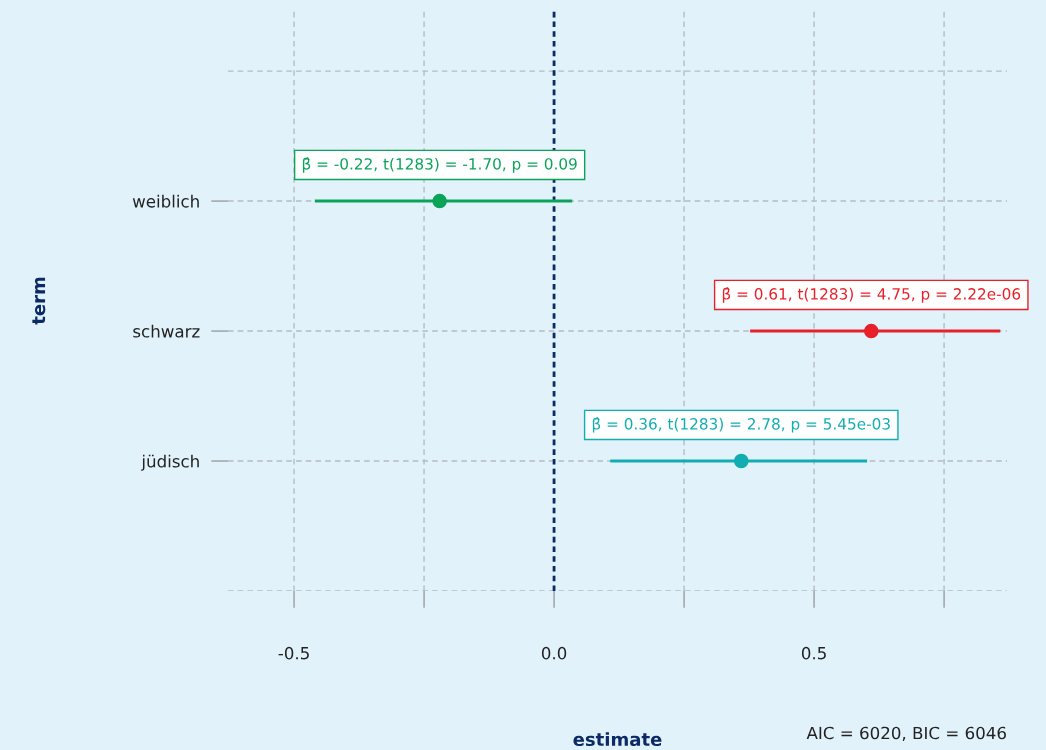 This screenshot has height=750, width=1046. Describe the element at coordinates (166, 331) in the screenshot. I see `y-tick-label: schwarz` at that location.